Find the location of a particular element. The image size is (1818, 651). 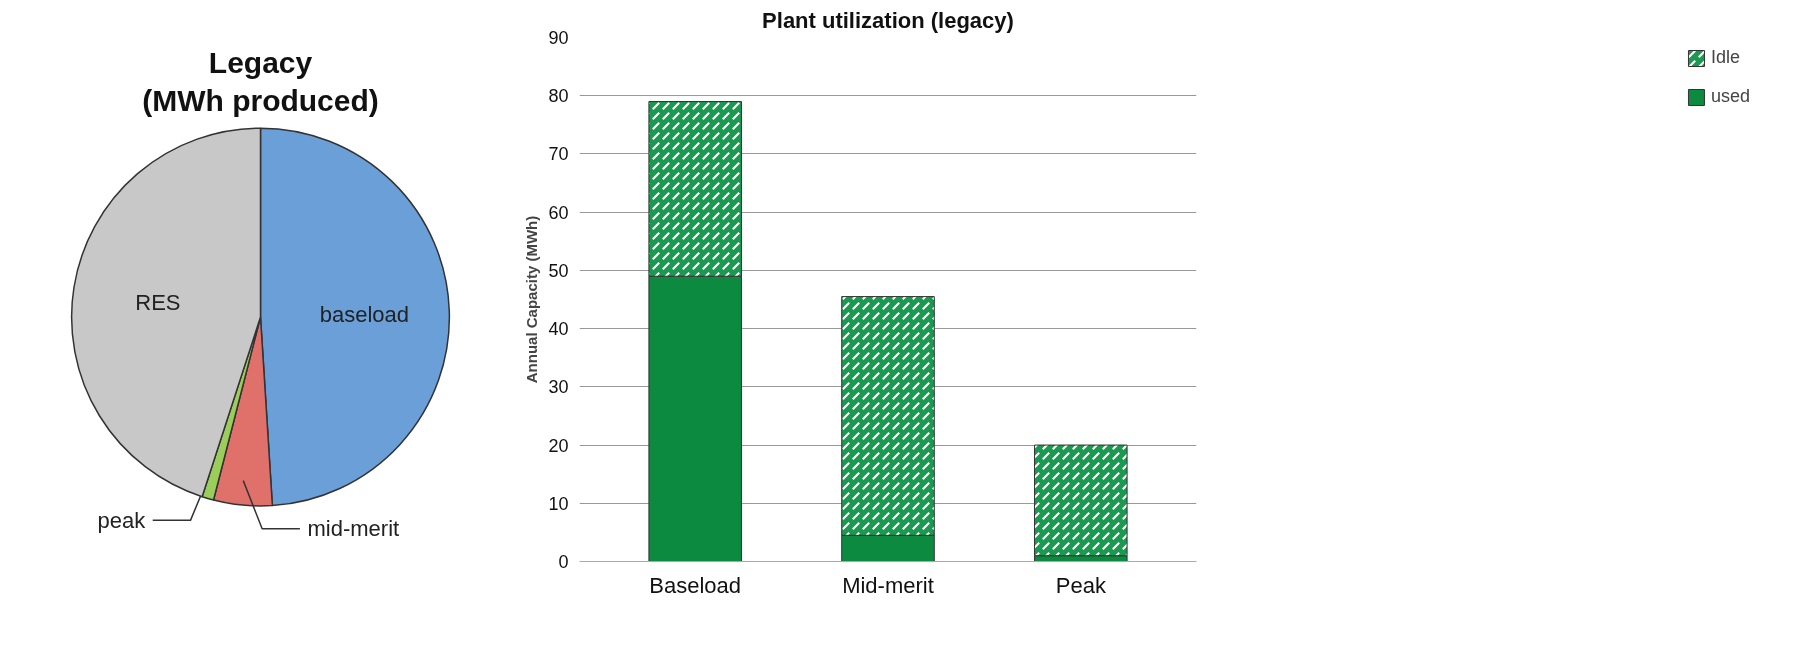

y-tick-label: 80 is located at coordinates (558, 96).